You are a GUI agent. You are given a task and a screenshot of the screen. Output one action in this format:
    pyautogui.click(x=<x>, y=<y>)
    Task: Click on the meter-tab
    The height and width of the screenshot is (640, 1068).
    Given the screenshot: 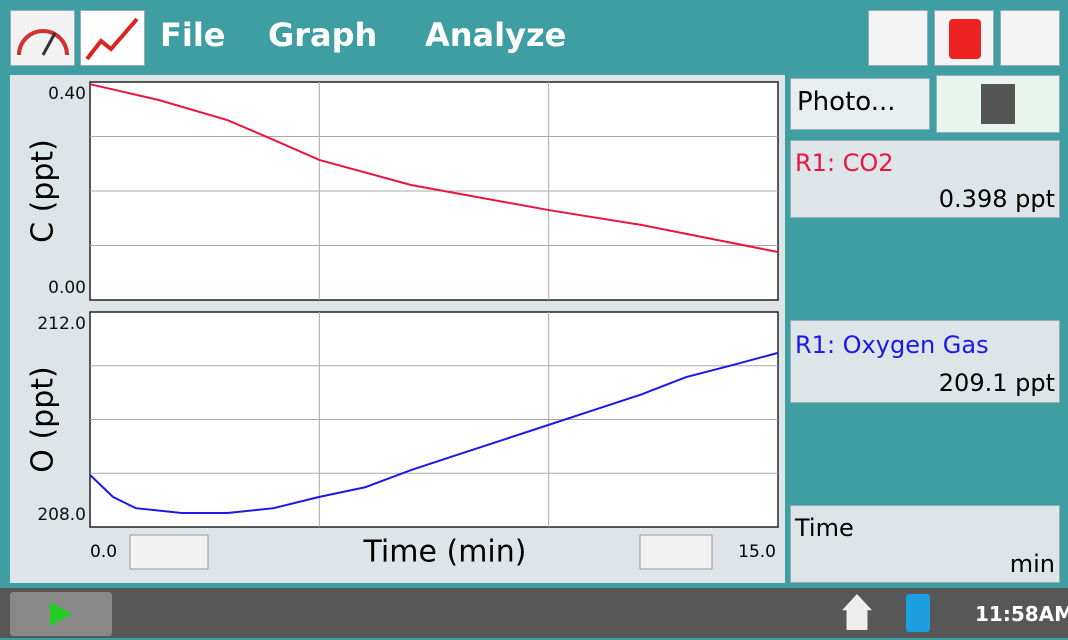 What is the action you would take?
    pyautogui.click(x=42, y=38)
    